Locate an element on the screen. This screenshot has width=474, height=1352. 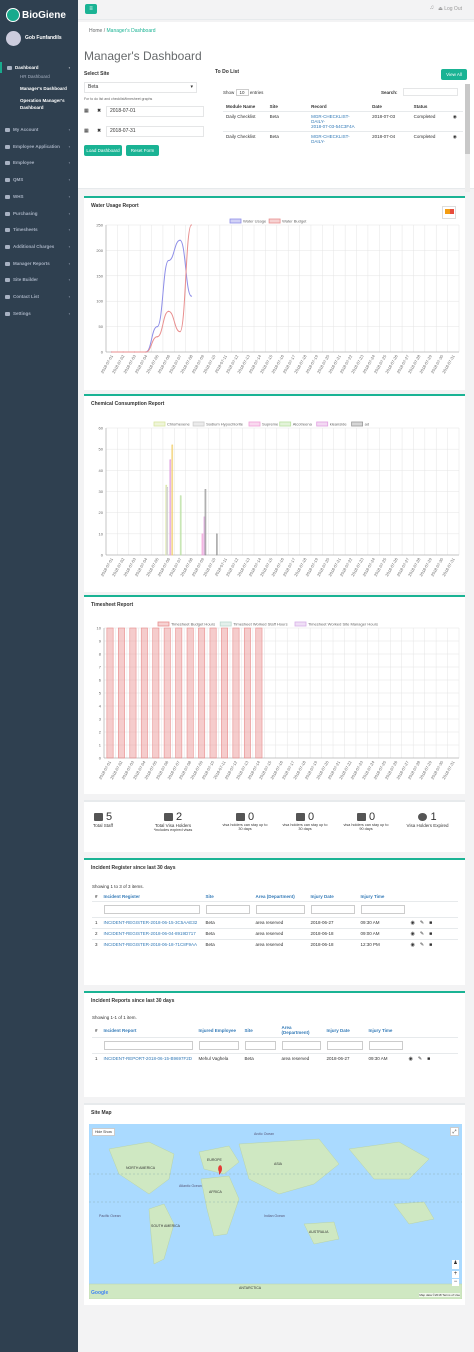
sidebar-subitem: Manager's Dashboard is located at coordinates (43, 88).